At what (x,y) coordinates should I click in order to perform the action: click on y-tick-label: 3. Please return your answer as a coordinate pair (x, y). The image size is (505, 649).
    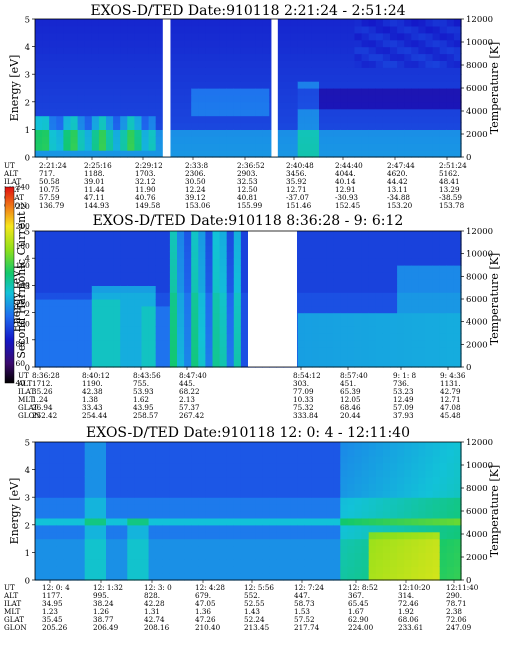
    Looking at the image, I should click on (27, 499).